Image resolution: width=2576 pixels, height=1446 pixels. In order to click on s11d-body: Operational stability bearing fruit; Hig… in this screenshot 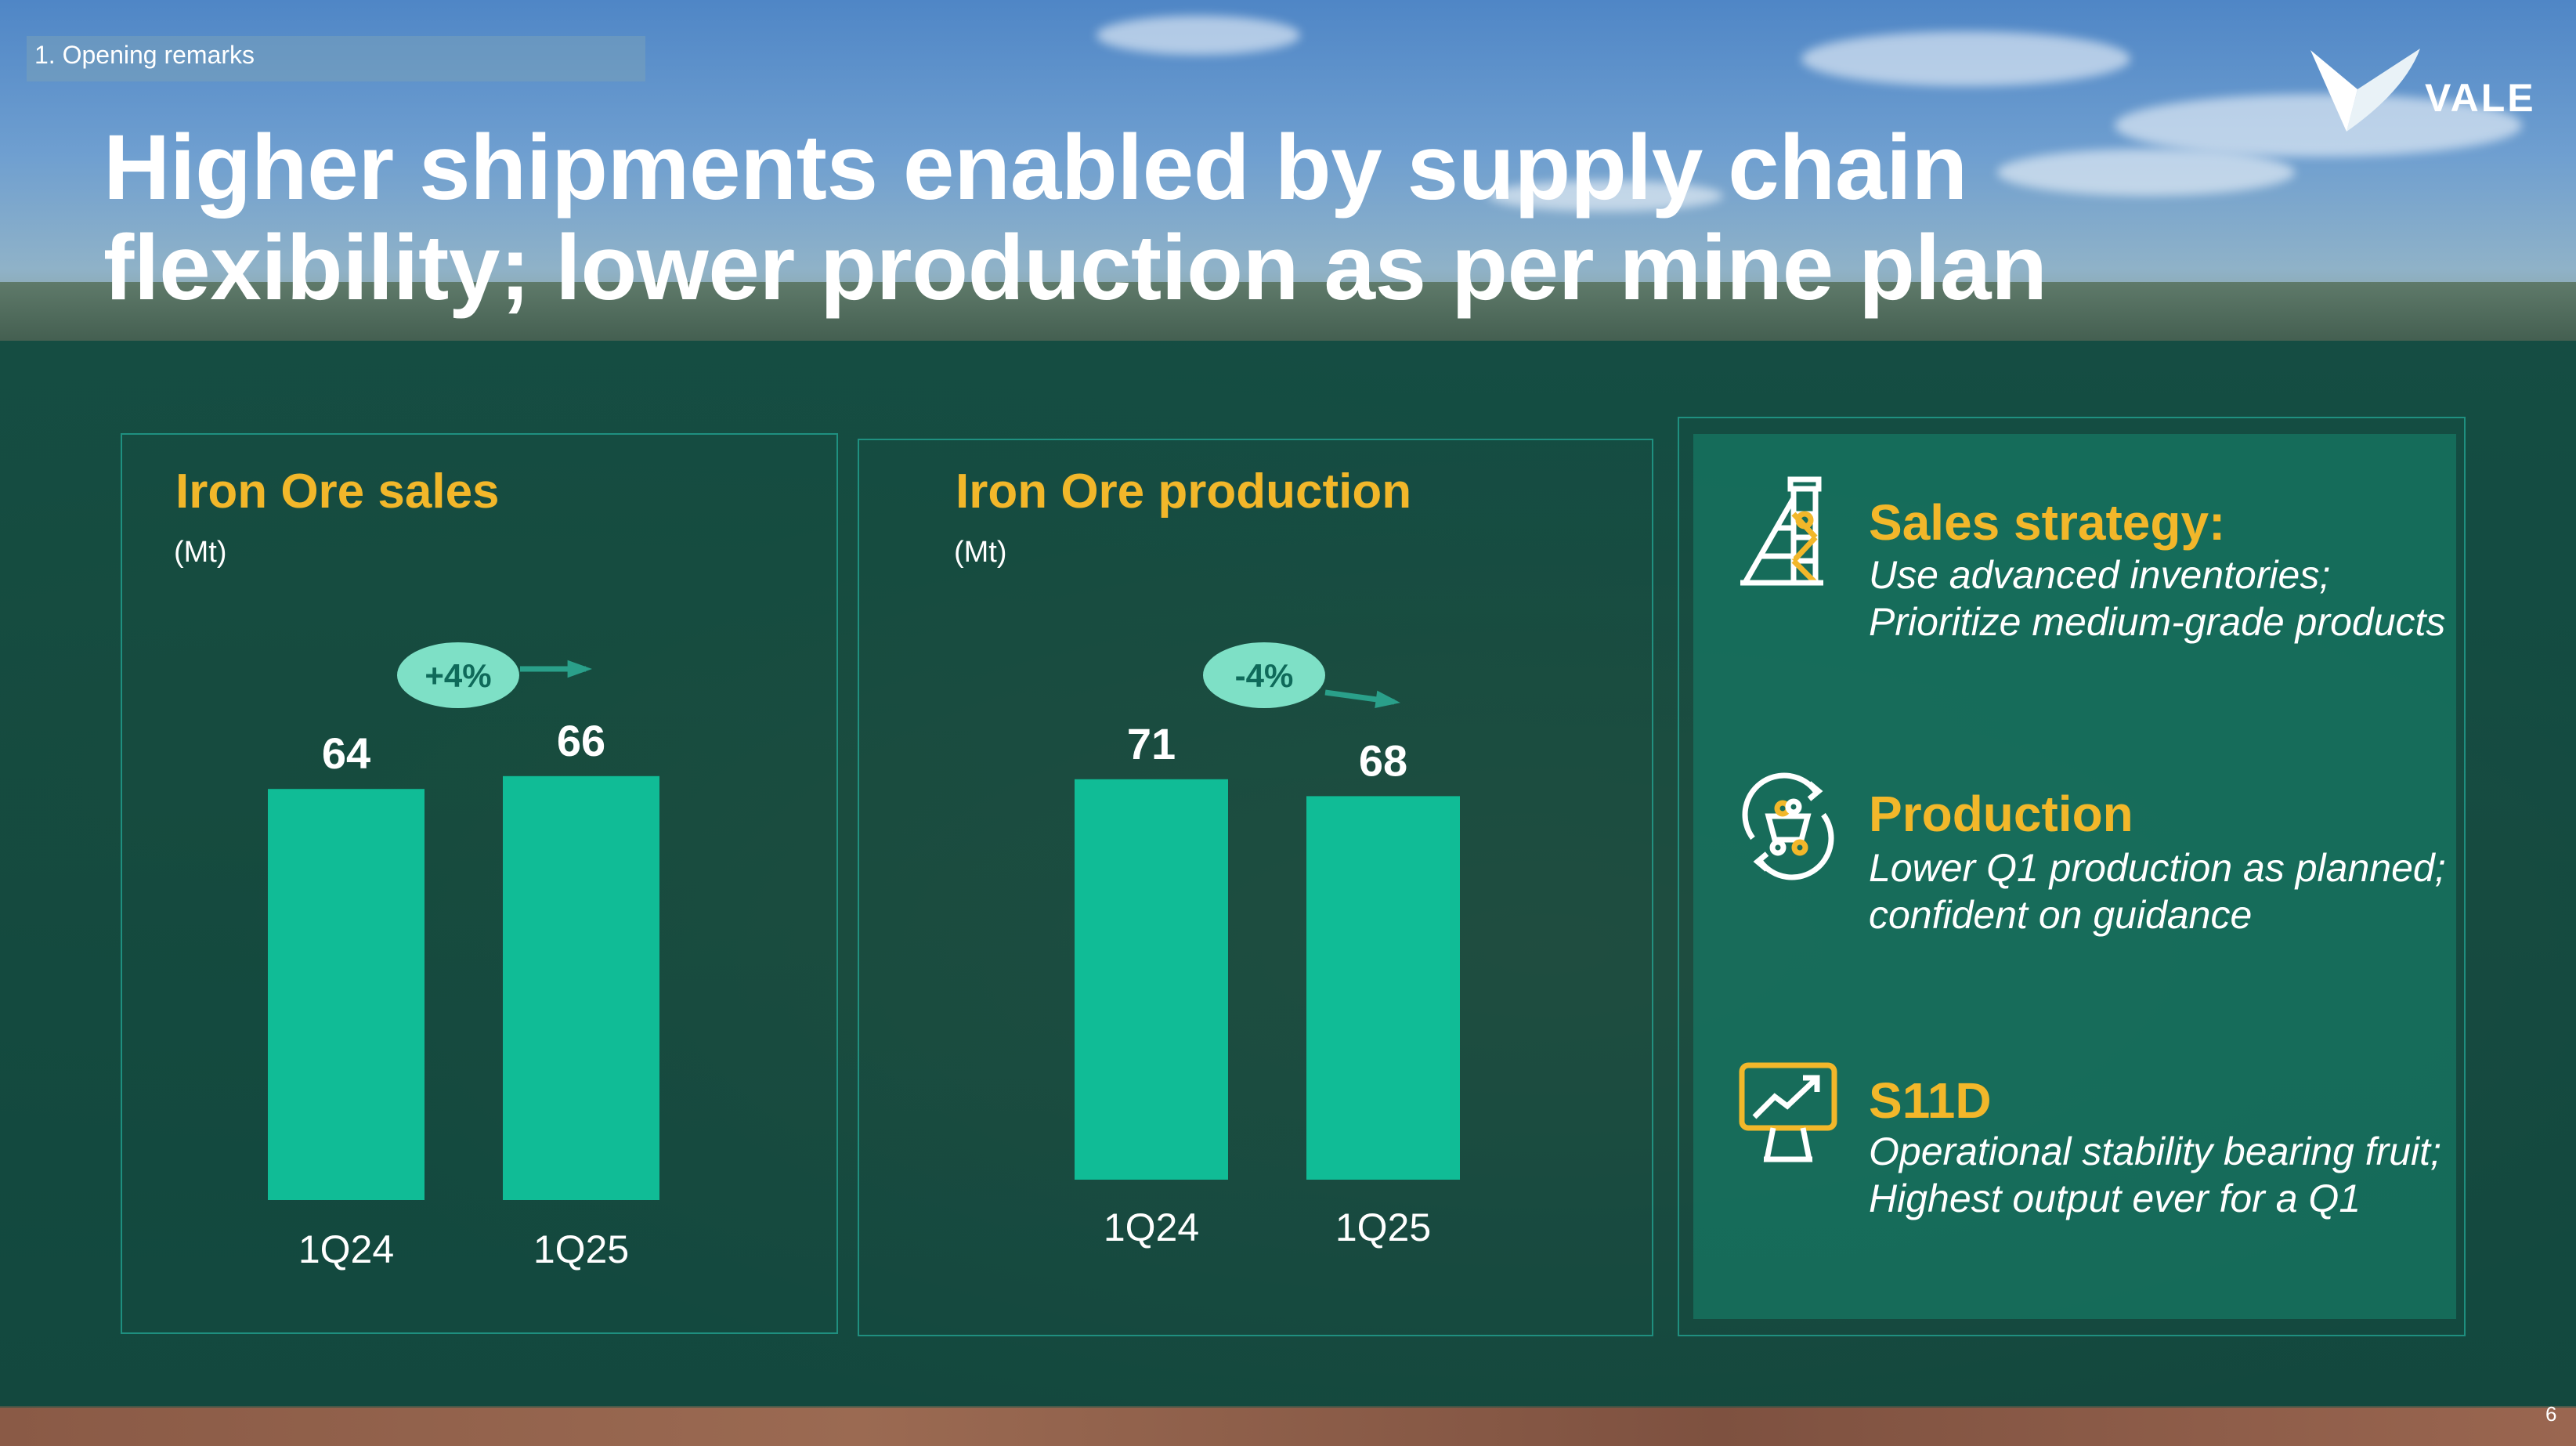, I will do `click(2155, 1175)`.